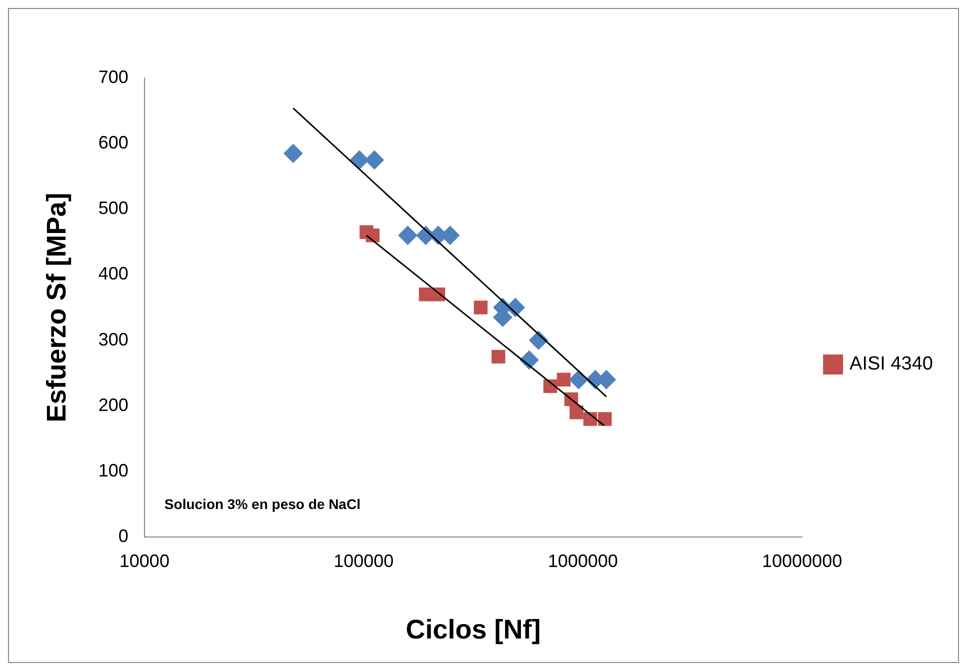  Describe the element at coordinates (123, 536) in the screenshot. I see `y-tick-label: 0` at that location.